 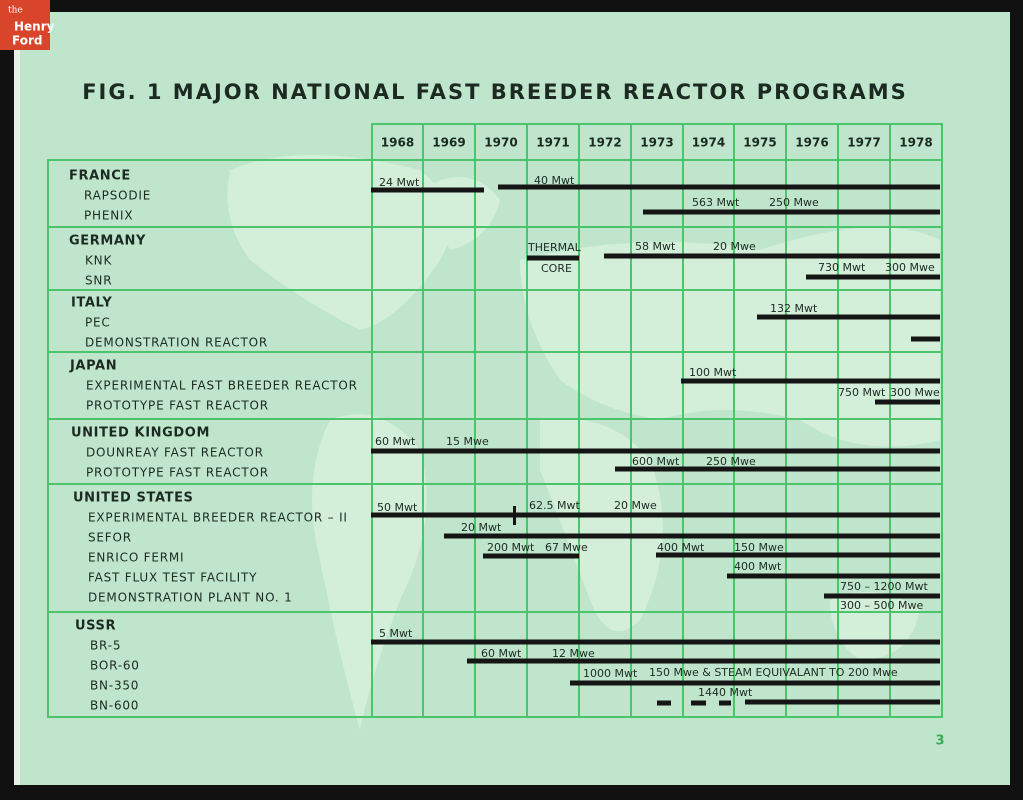 What do you see at coordinates (133, 498) in the screenshot?
I see `section-name: UNITED STATES` at bounding box center [133, 498].